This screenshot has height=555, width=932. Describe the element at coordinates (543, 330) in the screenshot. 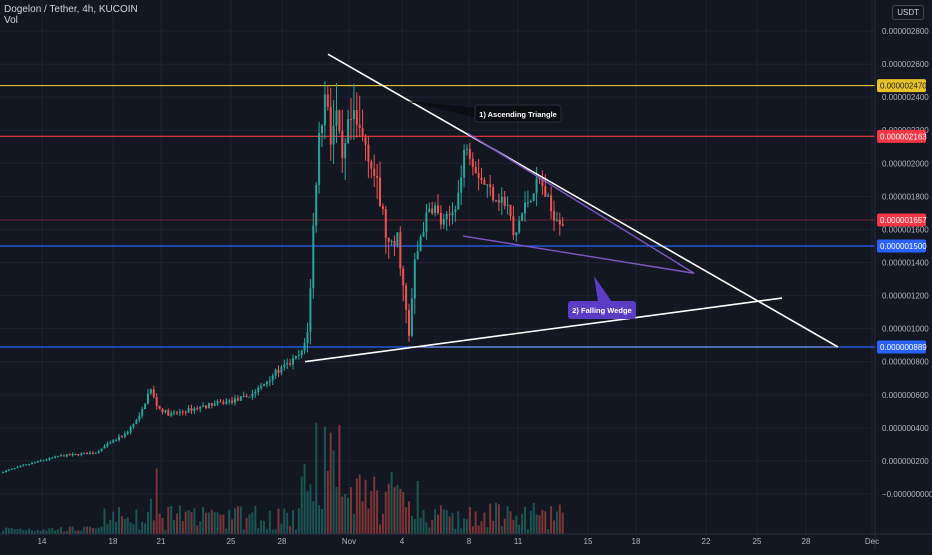

I see `ascending-trendline` at that location.